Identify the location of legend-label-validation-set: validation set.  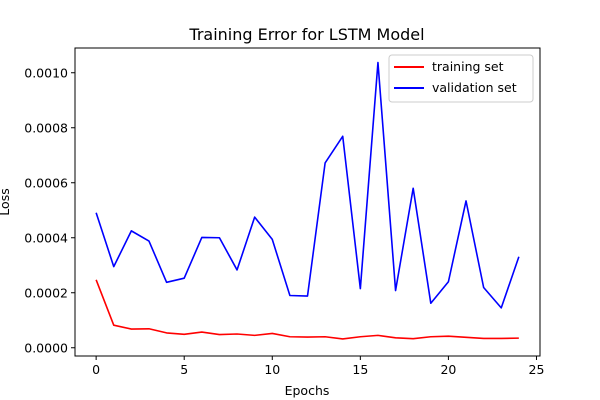
(474, 87).